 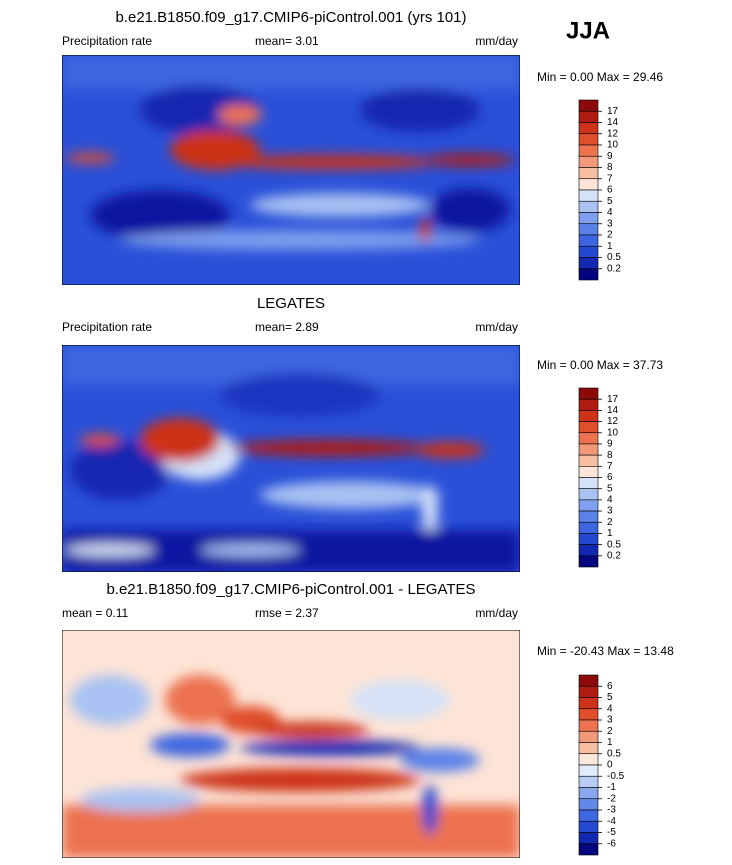 I want to click on panel-center-label: mean= 3.01, so click(x=287, y=41).